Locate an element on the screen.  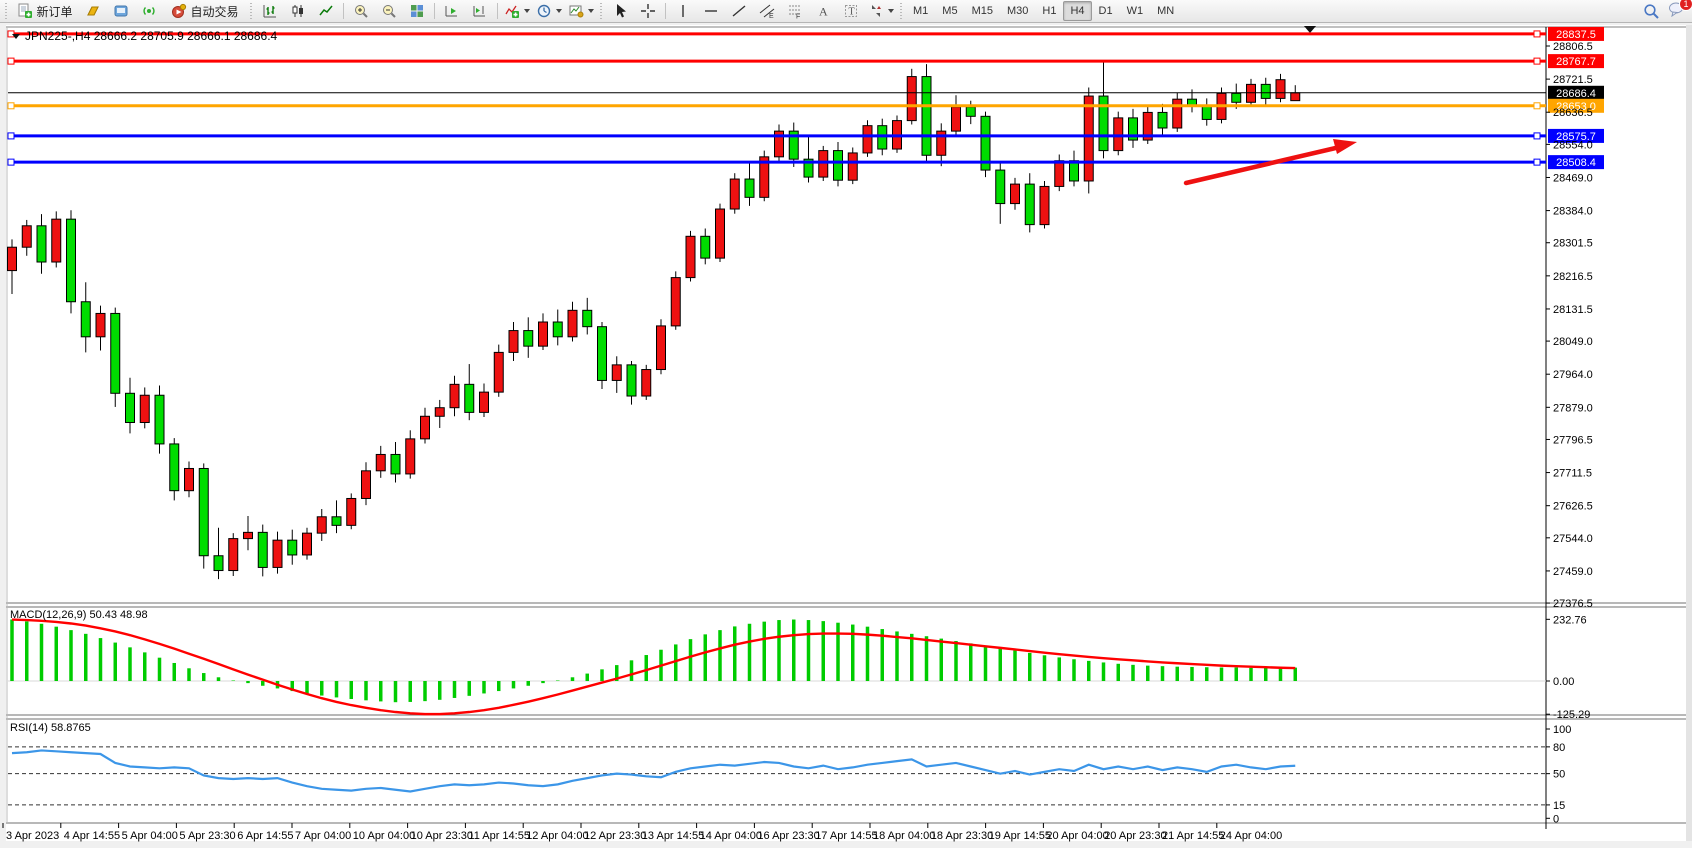
time-axis-label: 7 Apr 04:00 is located at coordinates (323, 836).